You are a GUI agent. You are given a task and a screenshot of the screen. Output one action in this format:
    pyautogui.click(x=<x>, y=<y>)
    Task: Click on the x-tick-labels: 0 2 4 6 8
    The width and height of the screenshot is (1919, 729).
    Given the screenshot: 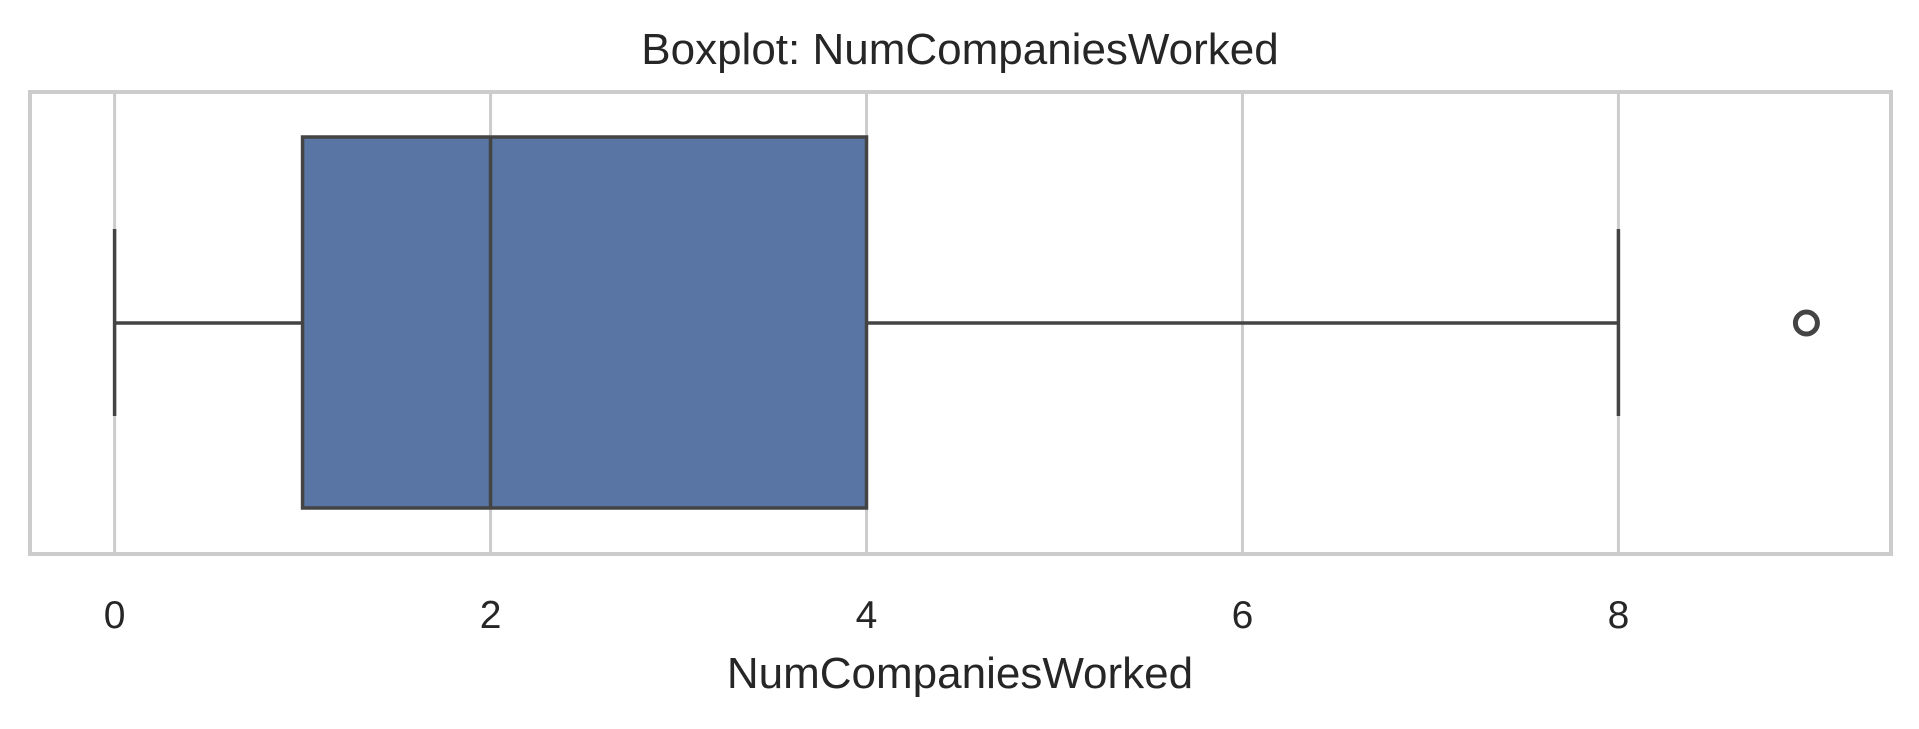 What is the action you would take?
    pyautogui.click(x=867, y=615)
    